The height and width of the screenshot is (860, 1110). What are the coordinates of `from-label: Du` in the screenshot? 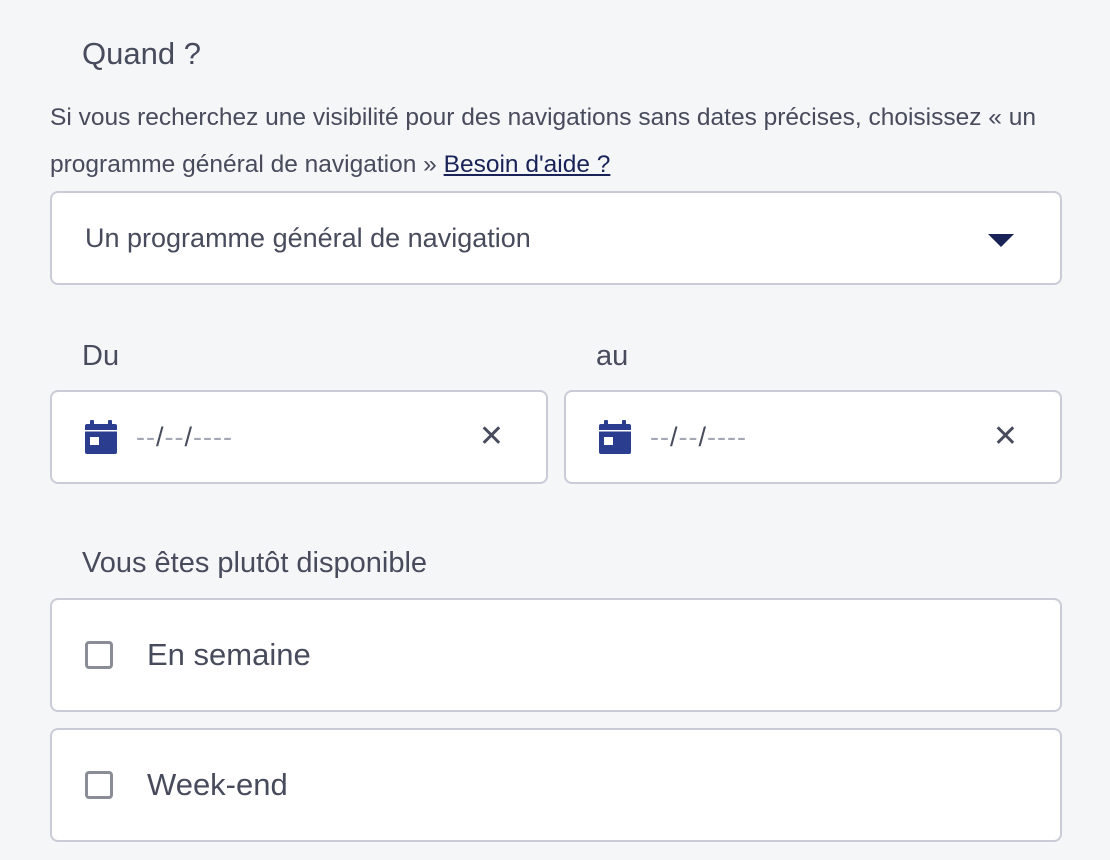 It's located at (101, 356).